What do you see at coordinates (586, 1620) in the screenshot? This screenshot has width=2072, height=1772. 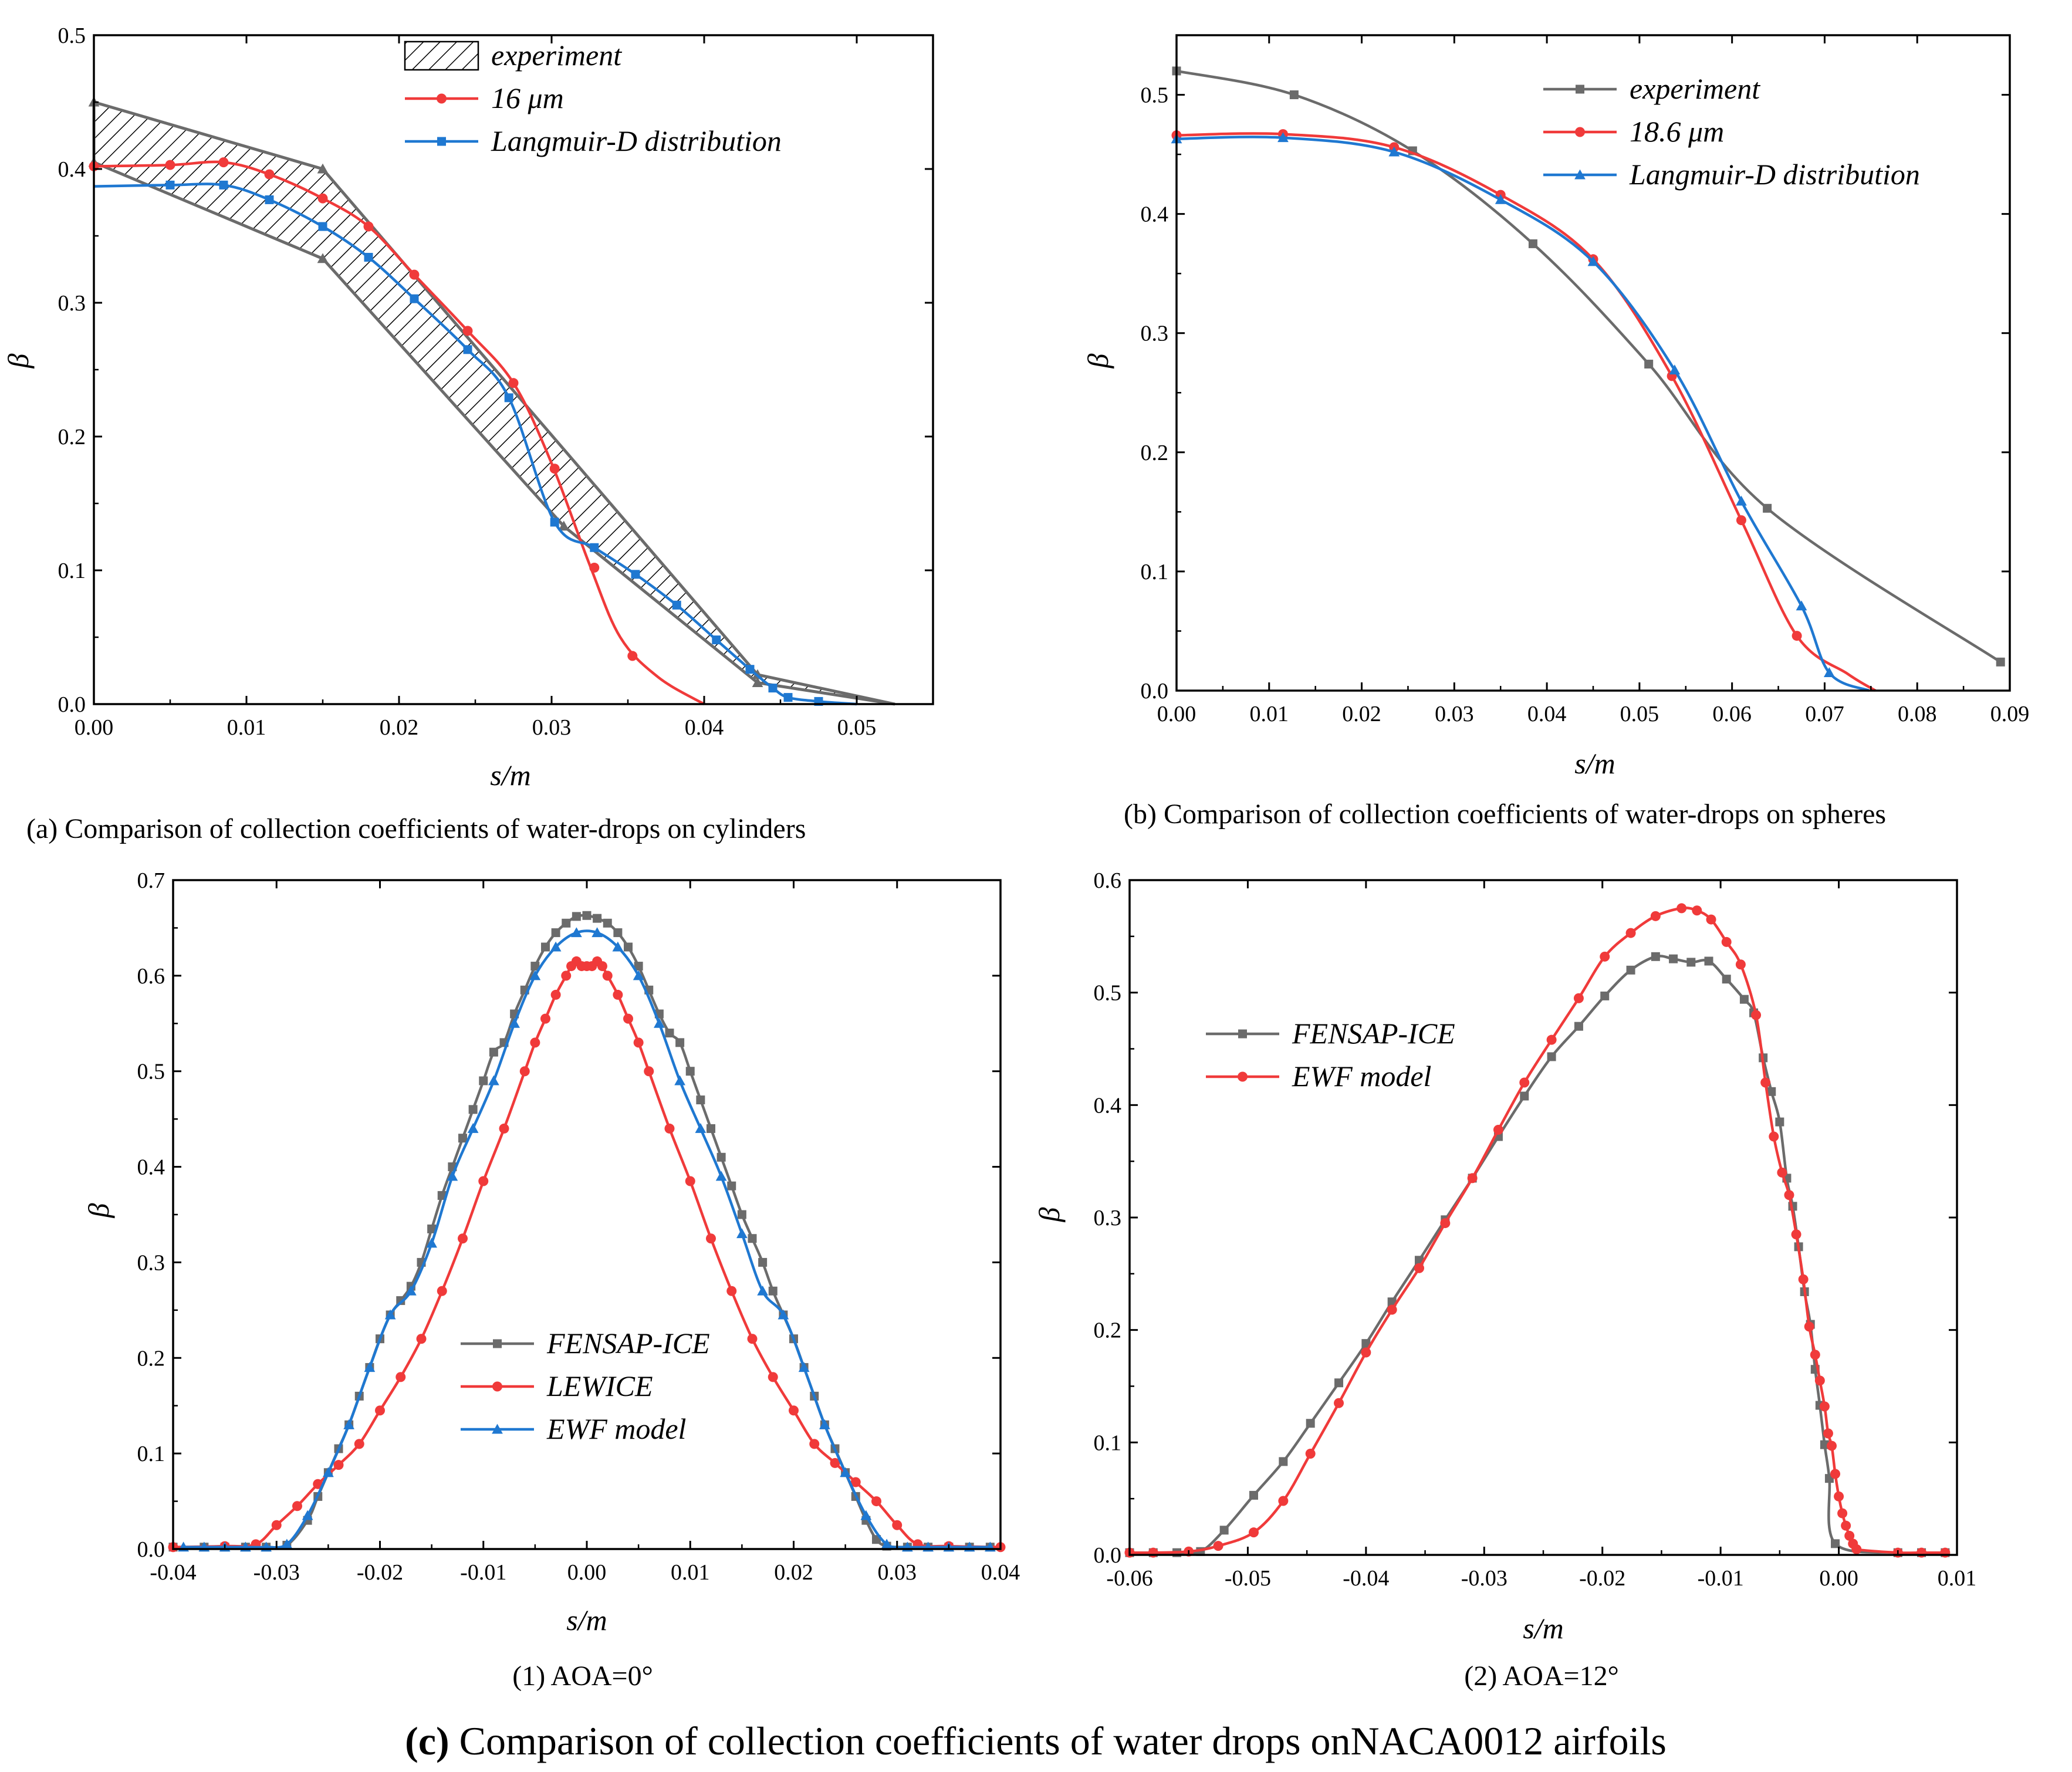 I see `panel-c1-x-axis-label: s/m` at bounding box center [586, 1620].